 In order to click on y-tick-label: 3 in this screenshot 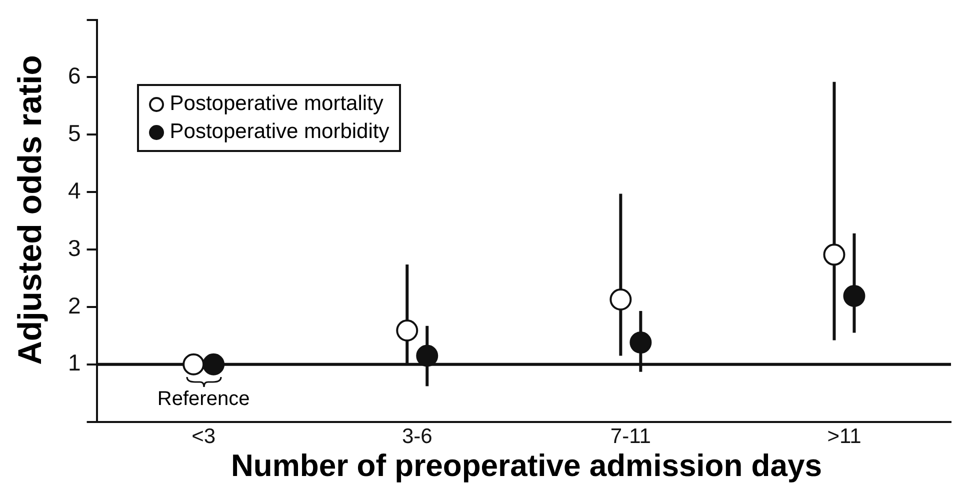, I will do `click(74, 247)`.